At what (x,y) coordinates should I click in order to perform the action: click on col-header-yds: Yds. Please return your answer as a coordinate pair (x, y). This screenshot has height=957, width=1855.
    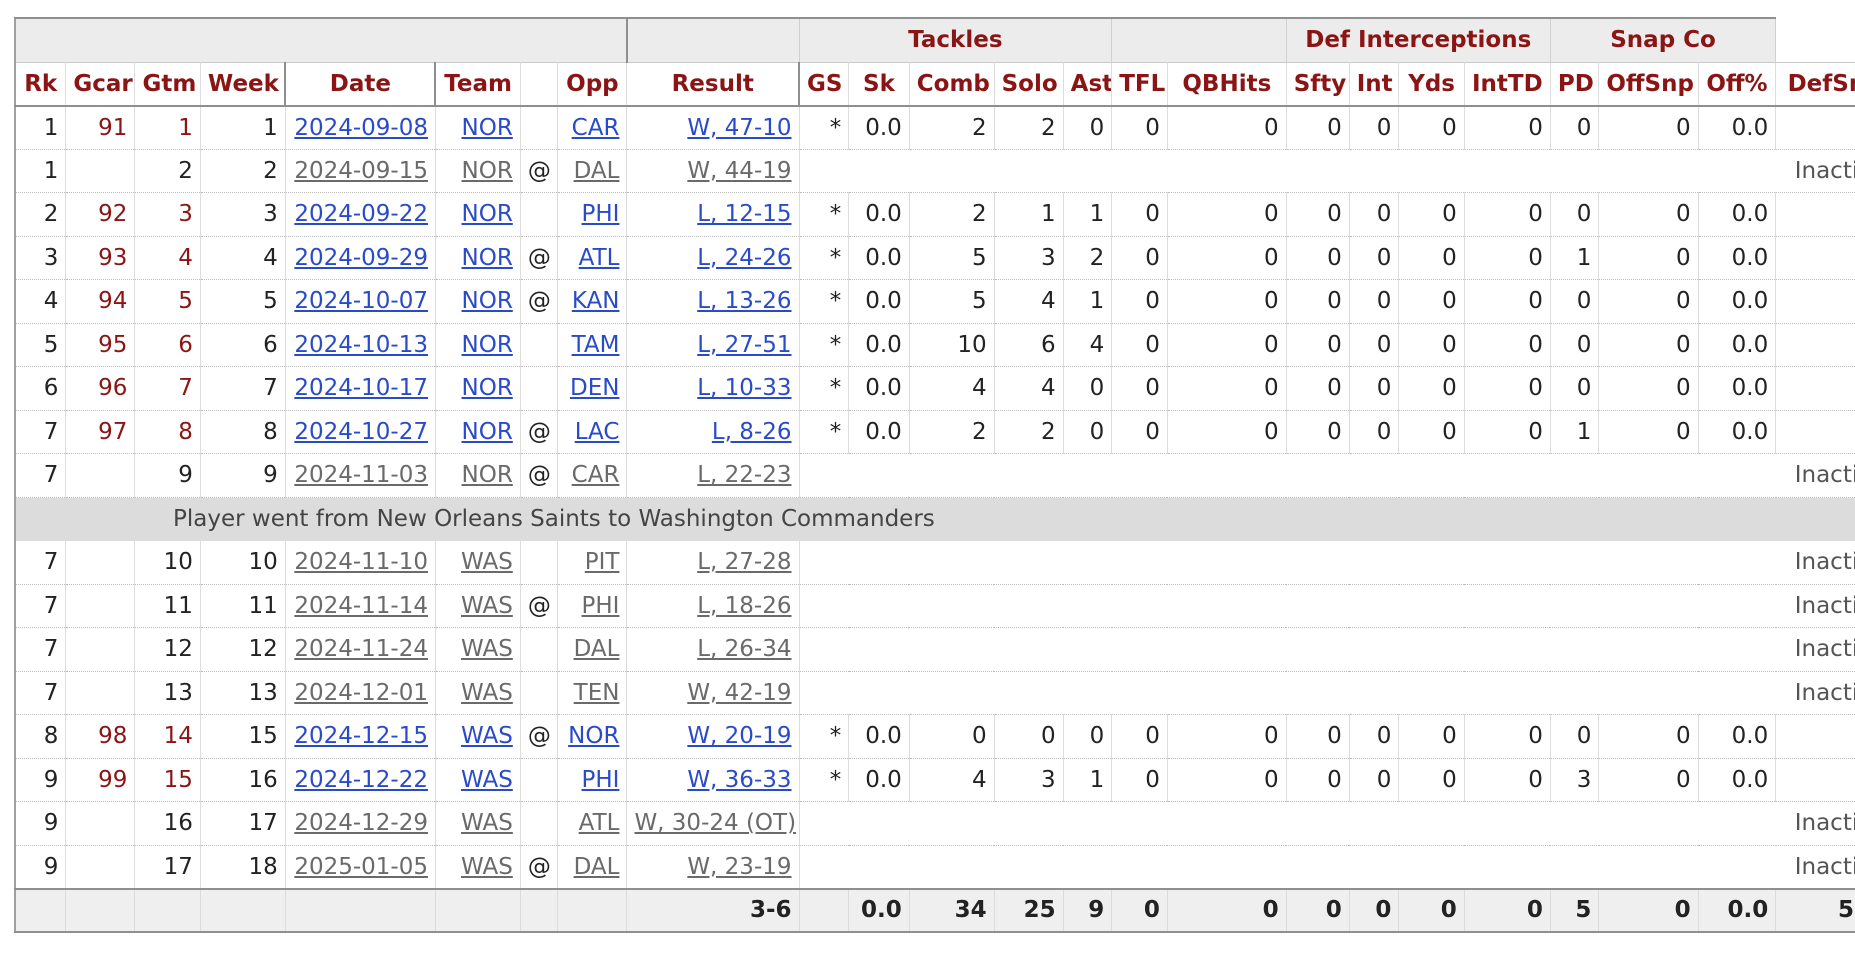
    Looking at the image, I should click on (1431, 84).